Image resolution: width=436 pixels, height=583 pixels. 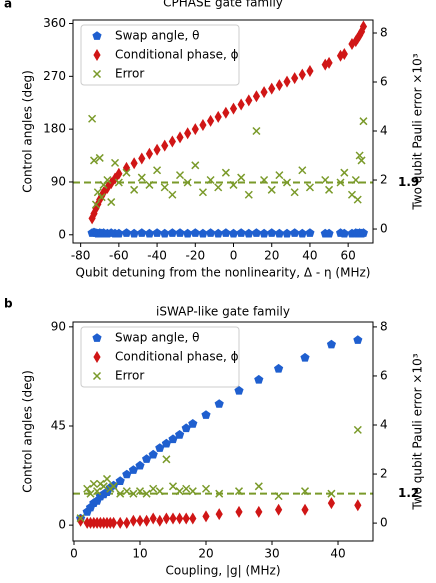 I want to click on y-tick-label: 45, so click(x=58, y=425).